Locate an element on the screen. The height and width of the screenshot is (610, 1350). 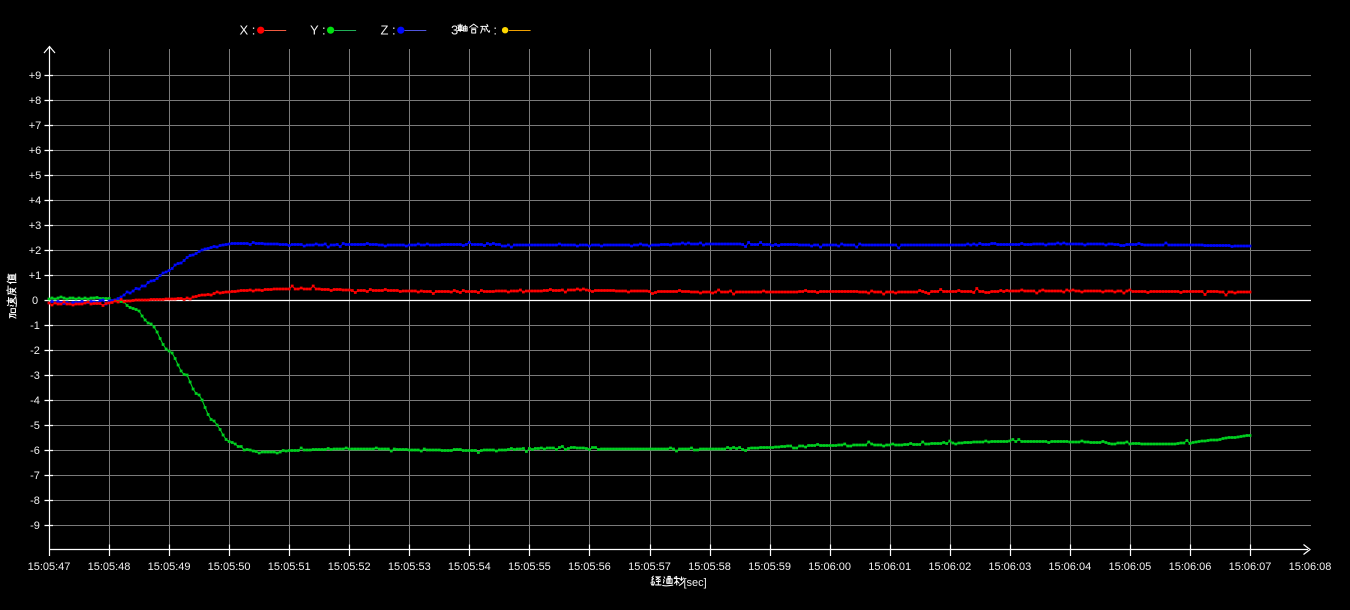
svg-text: 15:05:51 is located at coordinates (289, 567).